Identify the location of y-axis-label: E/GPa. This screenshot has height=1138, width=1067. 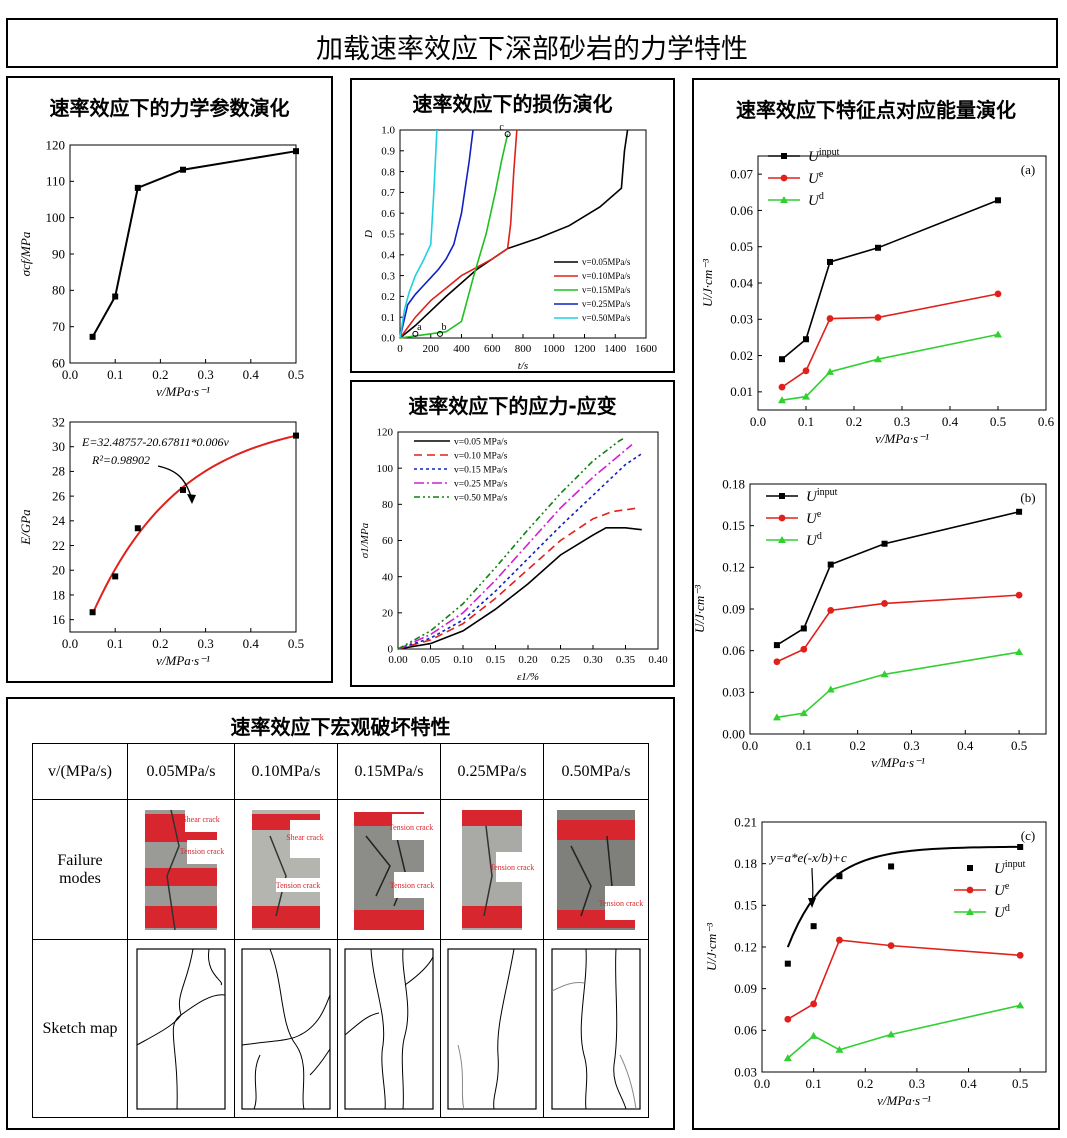
(25, 527).